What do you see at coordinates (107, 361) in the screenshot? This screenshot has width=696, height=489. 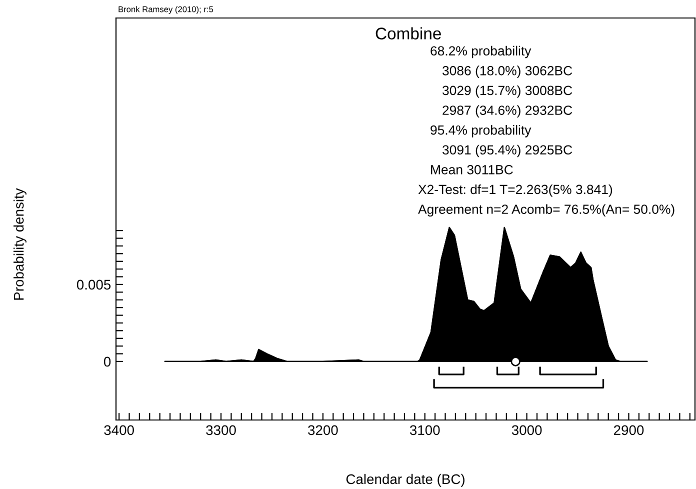 I see `y-tick-label: 0` at bounding box center [107, 361].